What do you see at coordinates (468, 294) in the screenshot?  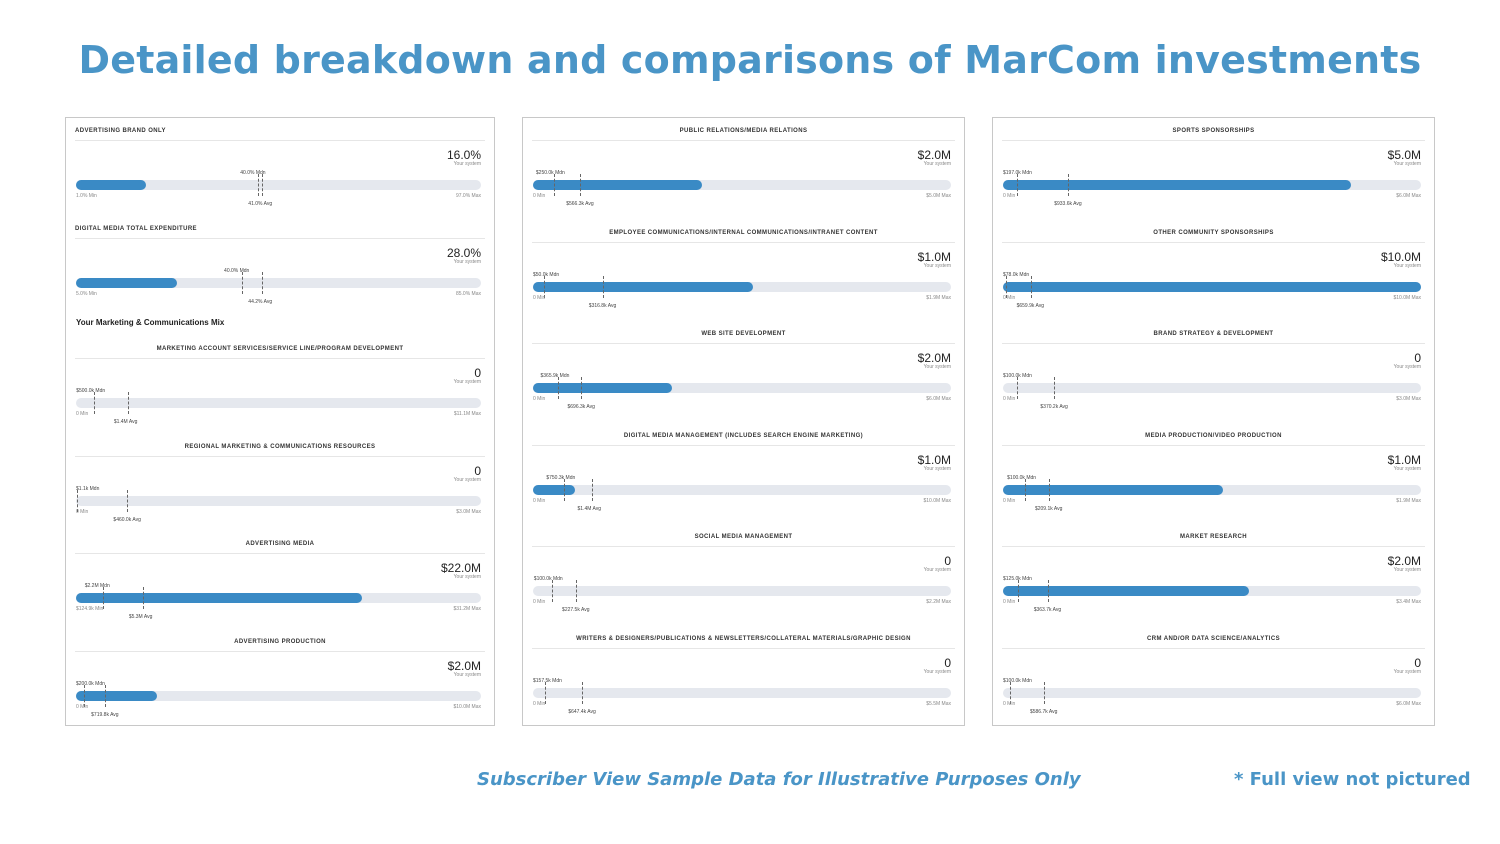 I see `metric-max-label: 85.0% Max` at bounding box center [468, 294].